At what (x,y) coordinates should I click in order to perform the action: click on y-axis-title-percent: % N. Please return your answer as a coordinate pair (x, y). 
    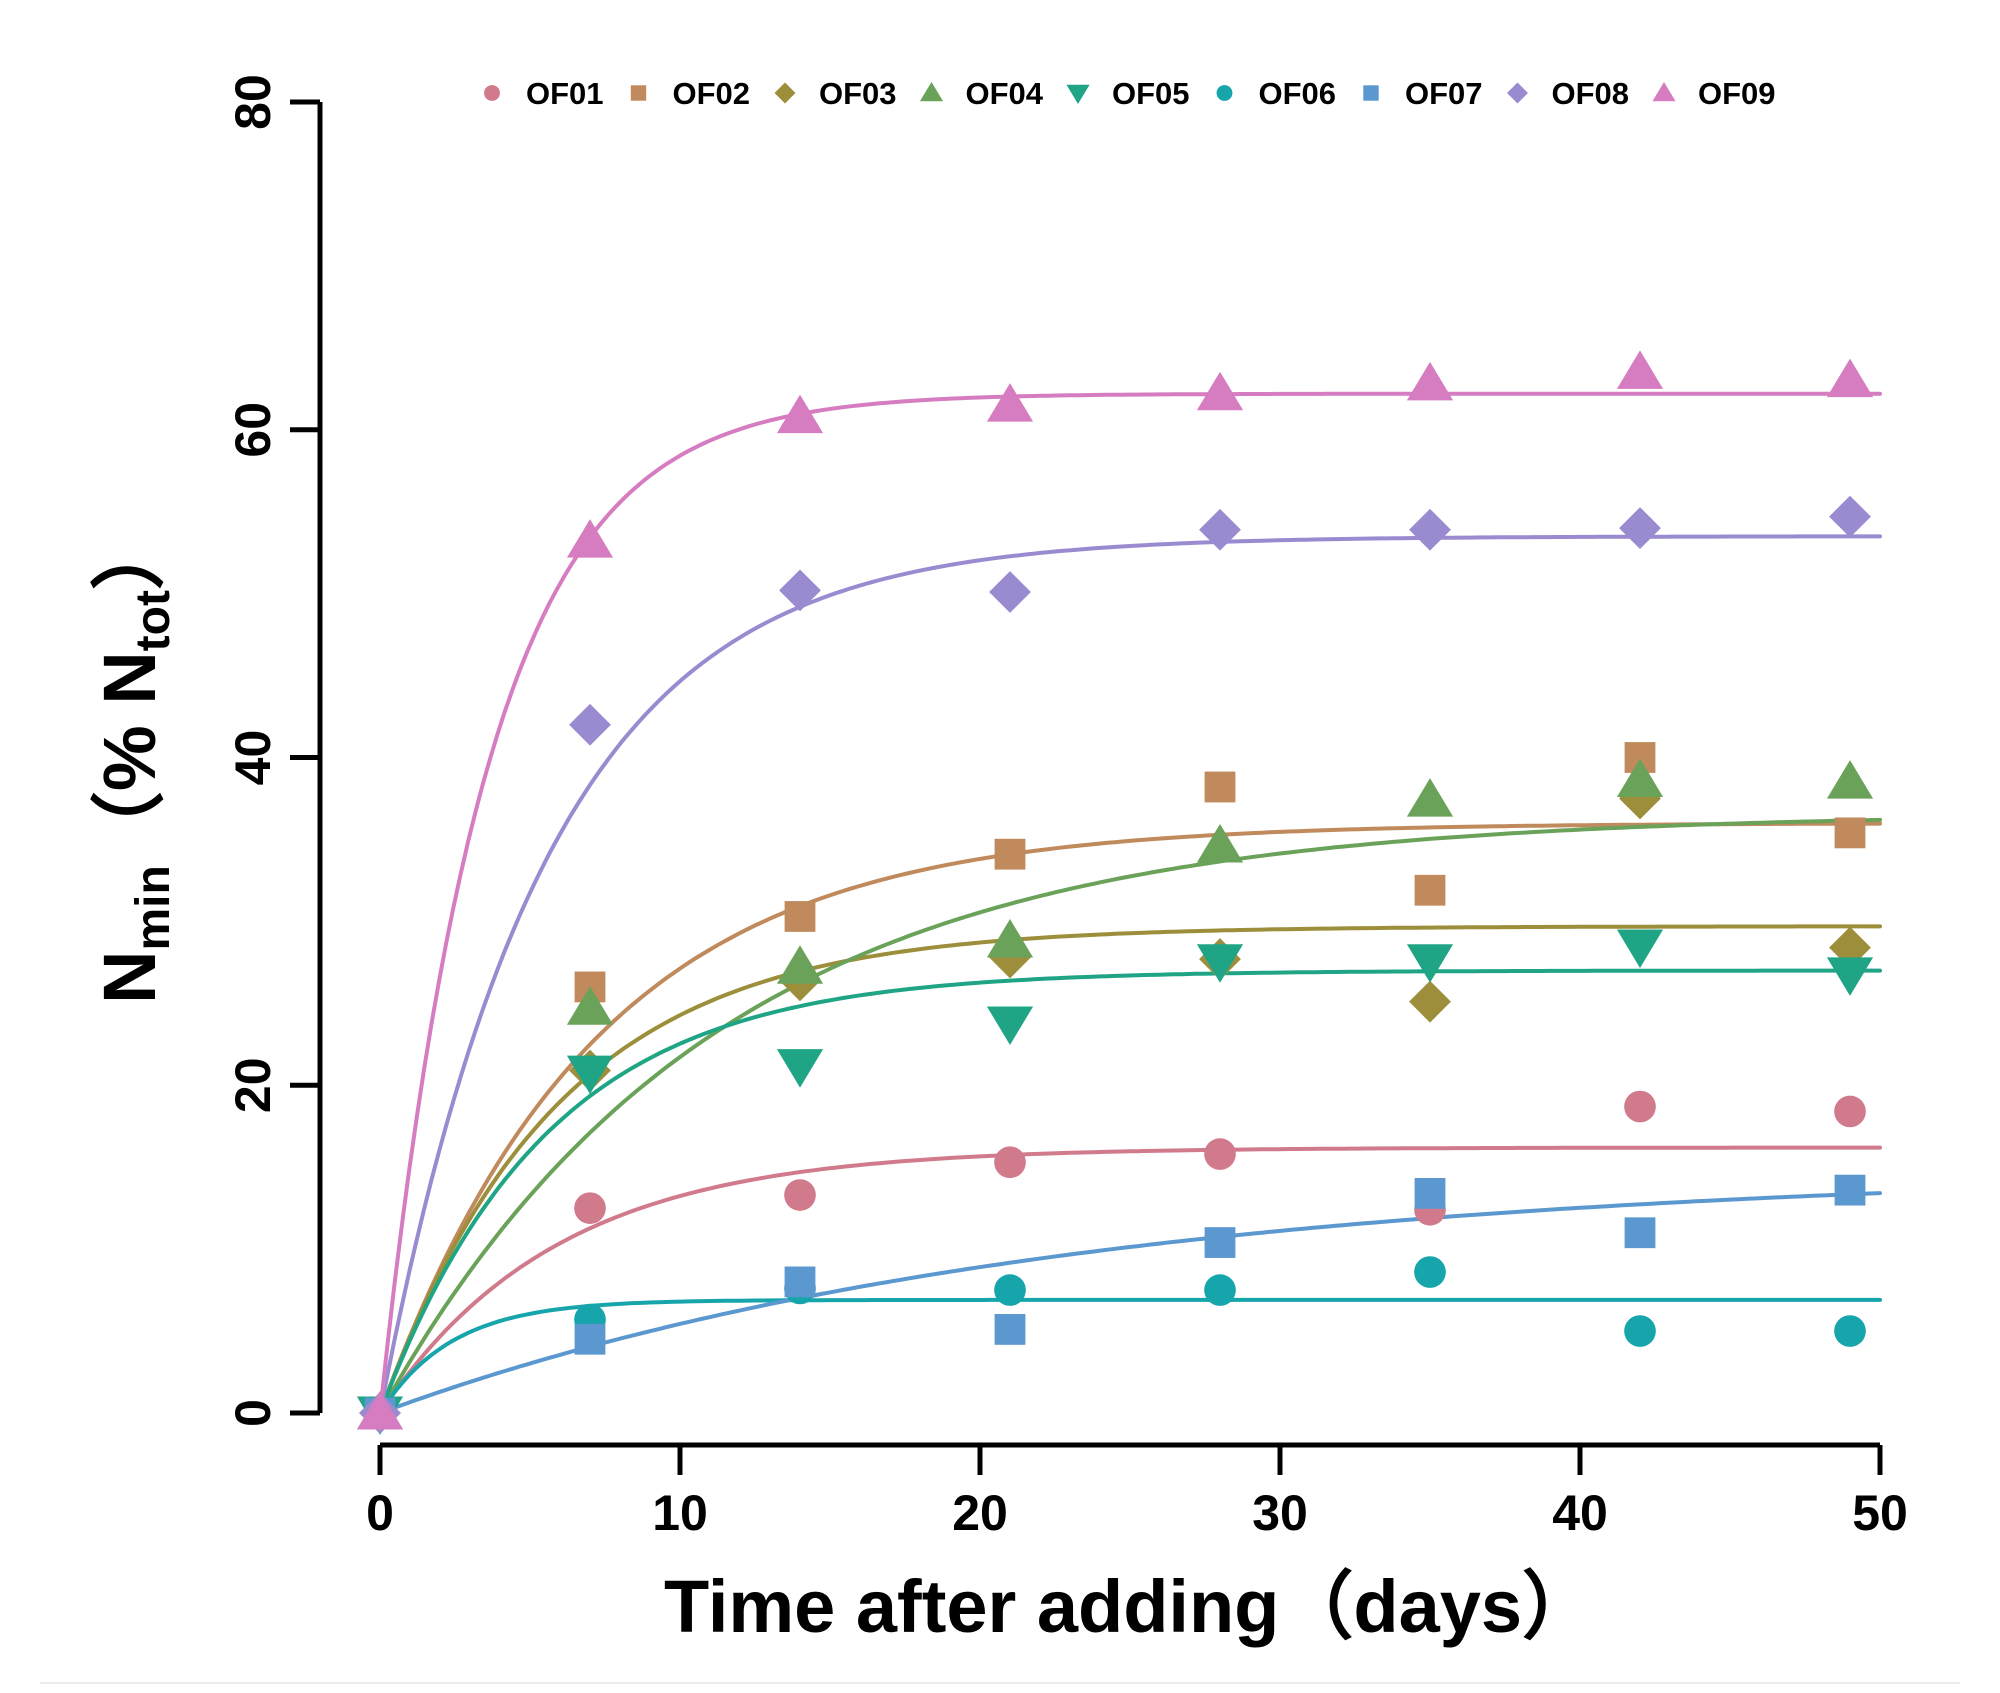
    Looking at the image, I should click on (129, 721).